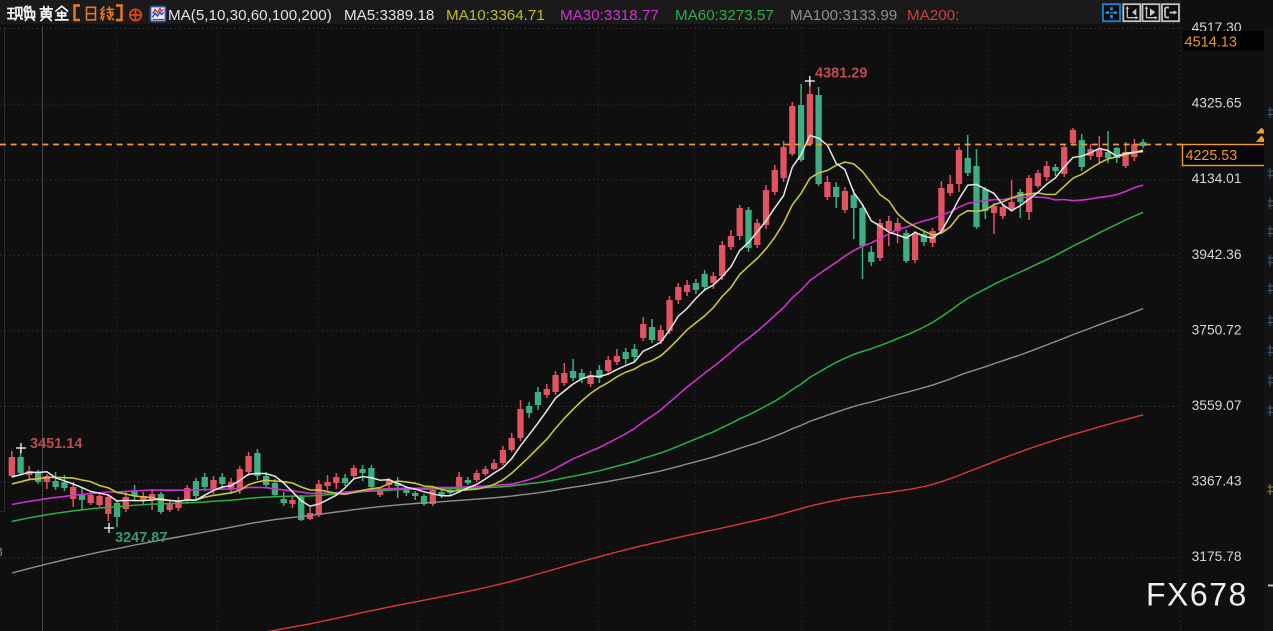 The width and height of the screenshot is (1273, 631). Describe the element at coordinates (1217, 178) in the screenshot. I see `svg-text: 4134.01` at that location.